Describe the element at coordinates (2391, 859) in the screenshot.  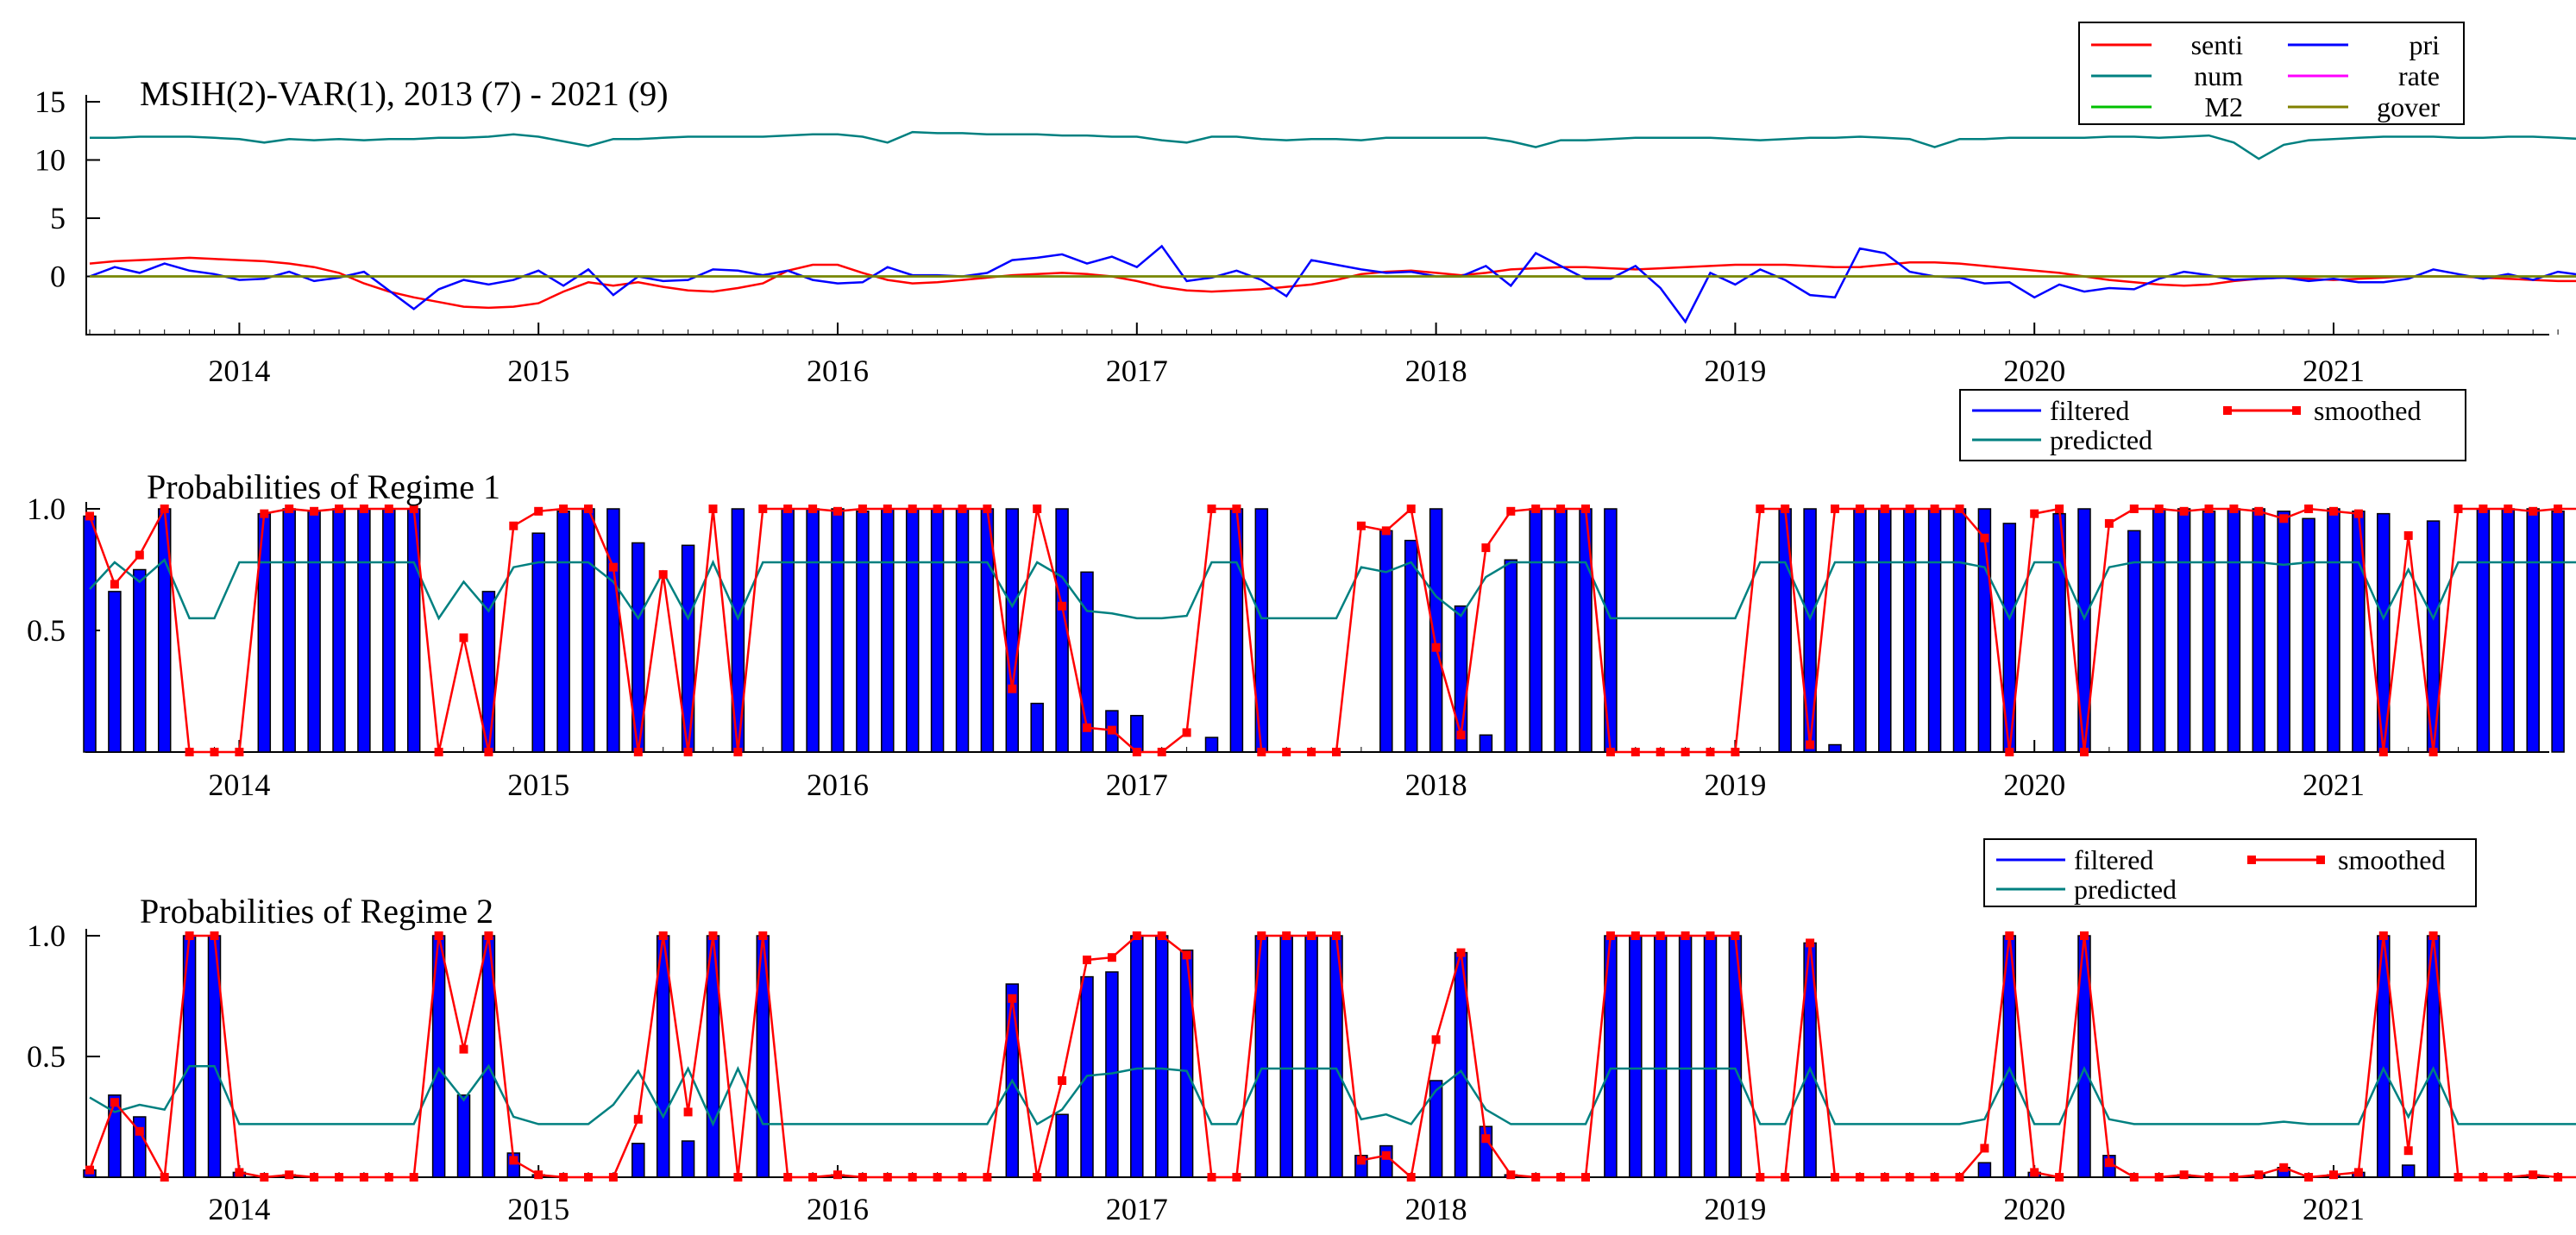
I see `legend-label: smoothed` at that location.